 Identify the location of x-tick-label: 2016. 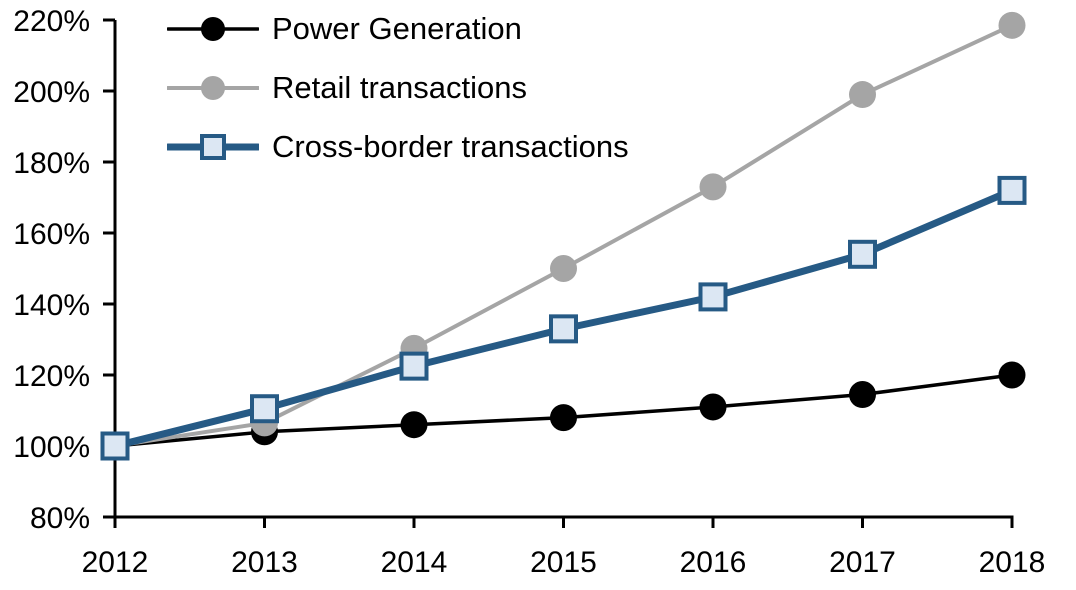
(713, 562).